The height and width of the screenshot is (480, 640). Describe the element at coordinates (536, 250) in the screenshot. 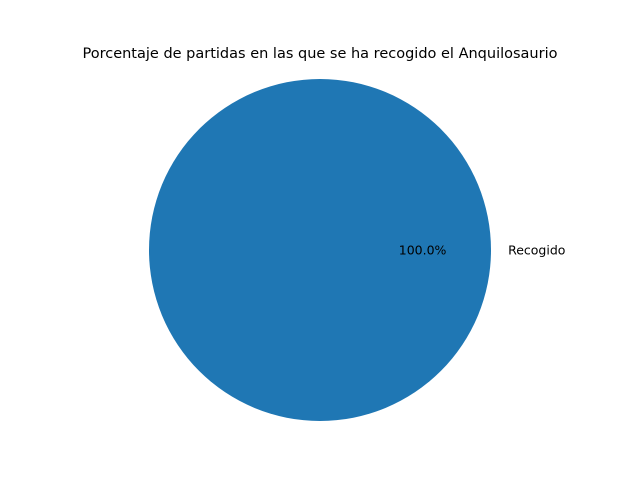

I see `slice-label: Recogido` at that location.